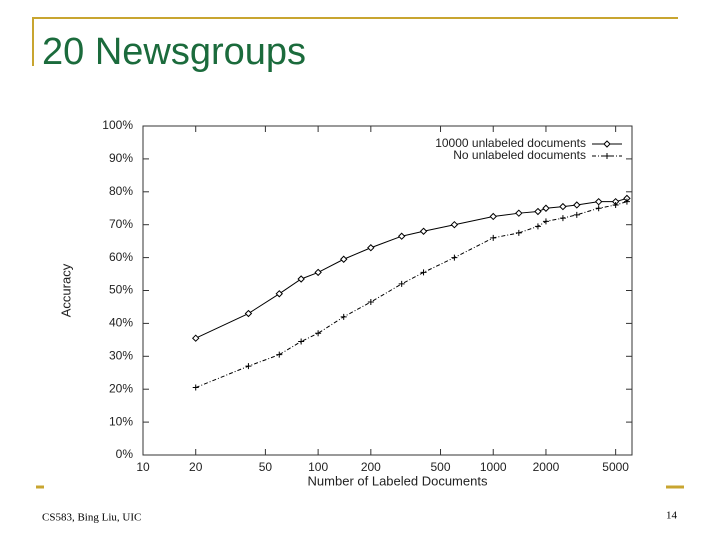 Image resolution: width=720 pixels, height=540 pixels. What do you see at coordinates (398, 480) in the screenshot?
I see `x-axis-label: Number of Labeled Documents` at bounding box center [398, 480].